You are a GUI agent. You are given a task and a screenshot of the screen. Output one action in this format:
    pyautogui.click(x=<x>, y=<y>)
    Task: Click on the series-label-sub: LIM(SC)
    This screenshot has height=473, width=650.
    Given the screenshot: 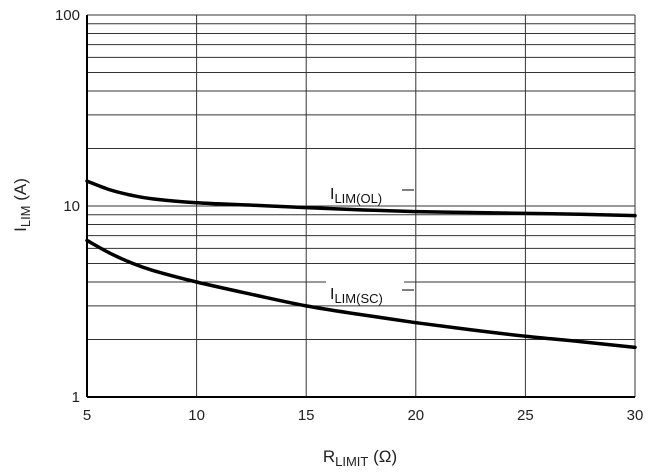 What is the action you would take?
    pyautogui.click(x=358, y=298)
    